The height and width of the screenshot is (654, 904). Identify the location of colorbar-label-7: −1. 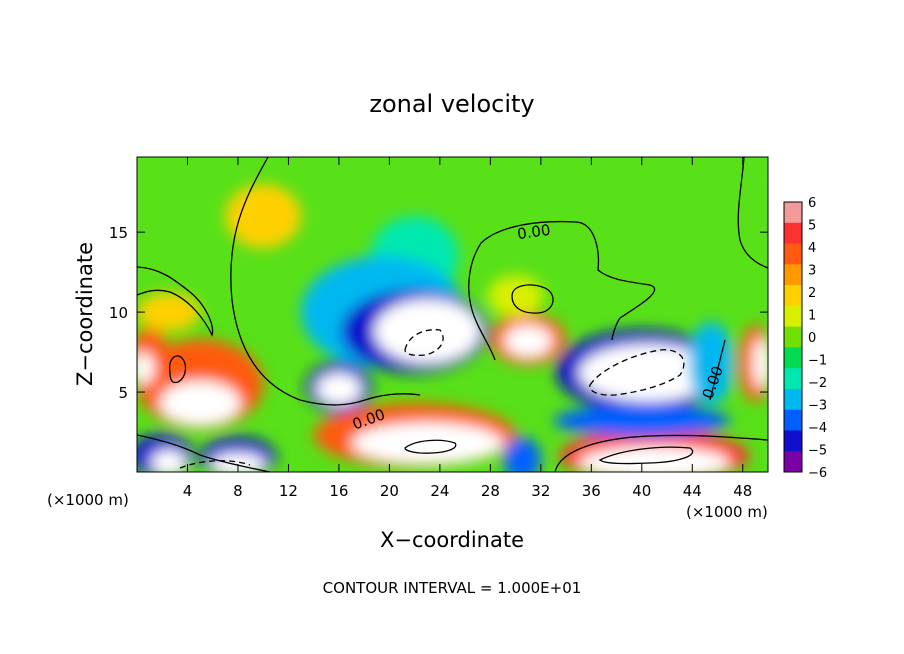
(817, 361).